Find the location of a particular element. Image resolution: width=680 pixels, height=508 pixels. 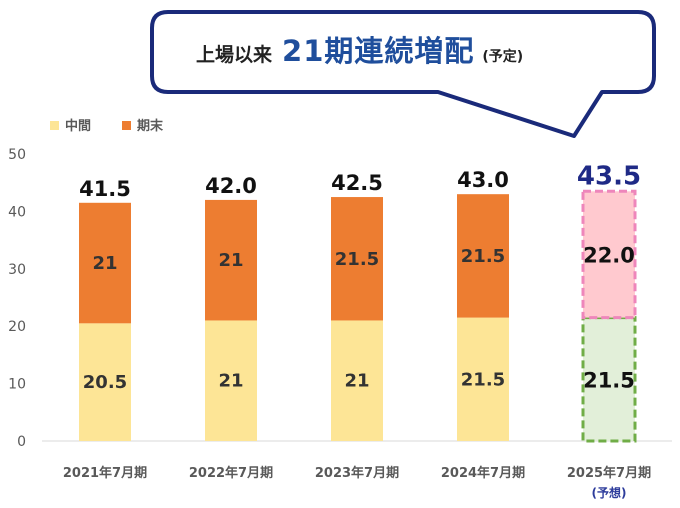

legend-swatch-final is located at coordinates (126, 125).